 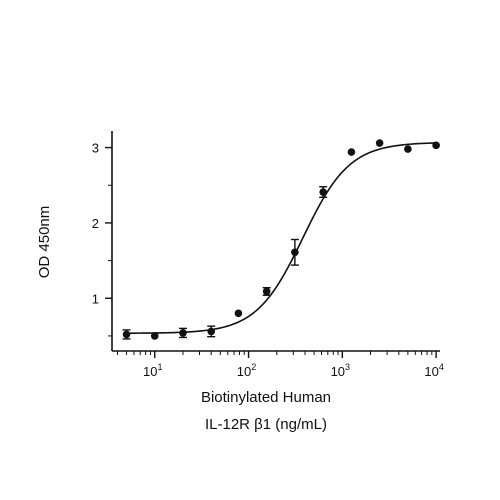 What do you see at coordinates (95, 223) in the screenshot?
I see `y-tick-label: 2` at bounding box center [95, 223].